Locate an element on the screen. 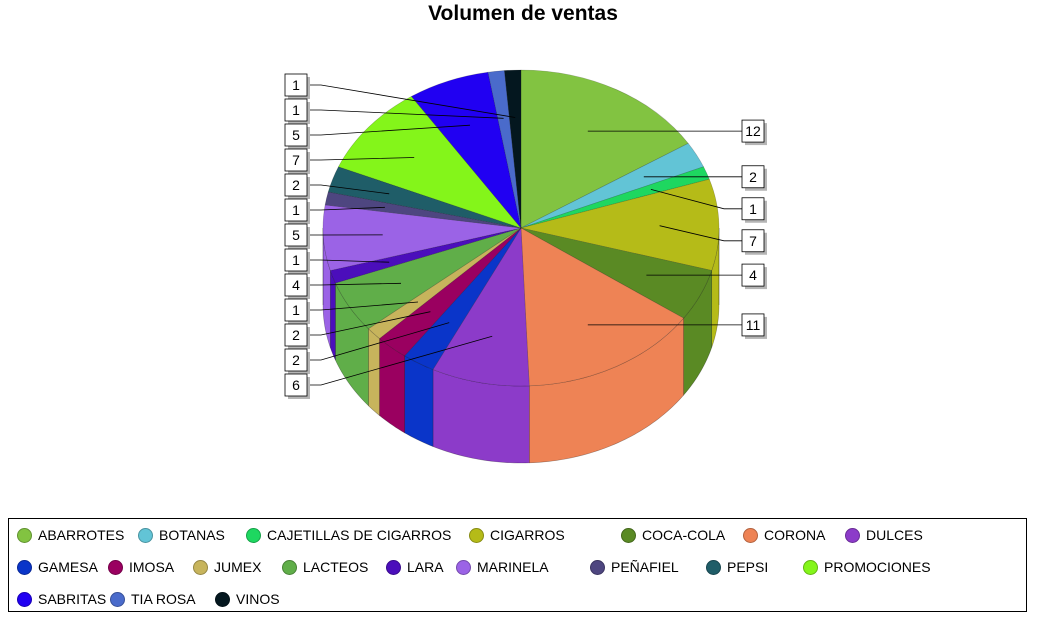 Image resolution: width=1046 pixels, height=620 pixels. legend-label: SABRITAS is located at coordinates (72, 599).